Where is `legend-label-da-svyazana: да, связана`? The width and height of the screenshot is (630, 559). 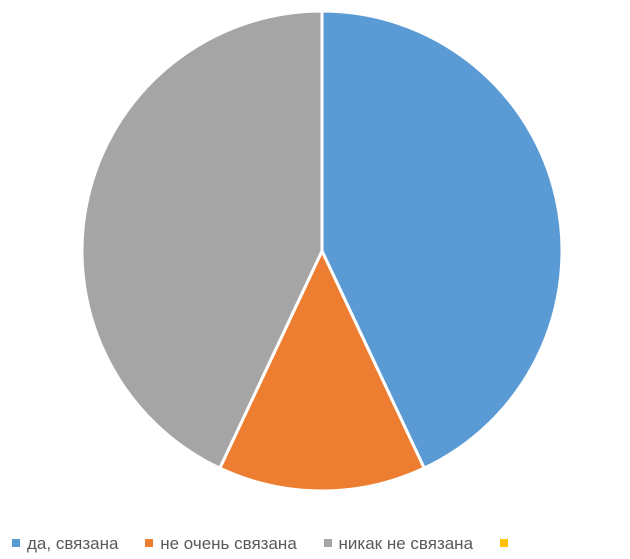 legend-label-da-svyazana: да, связана is located at coordinates (73, 543).